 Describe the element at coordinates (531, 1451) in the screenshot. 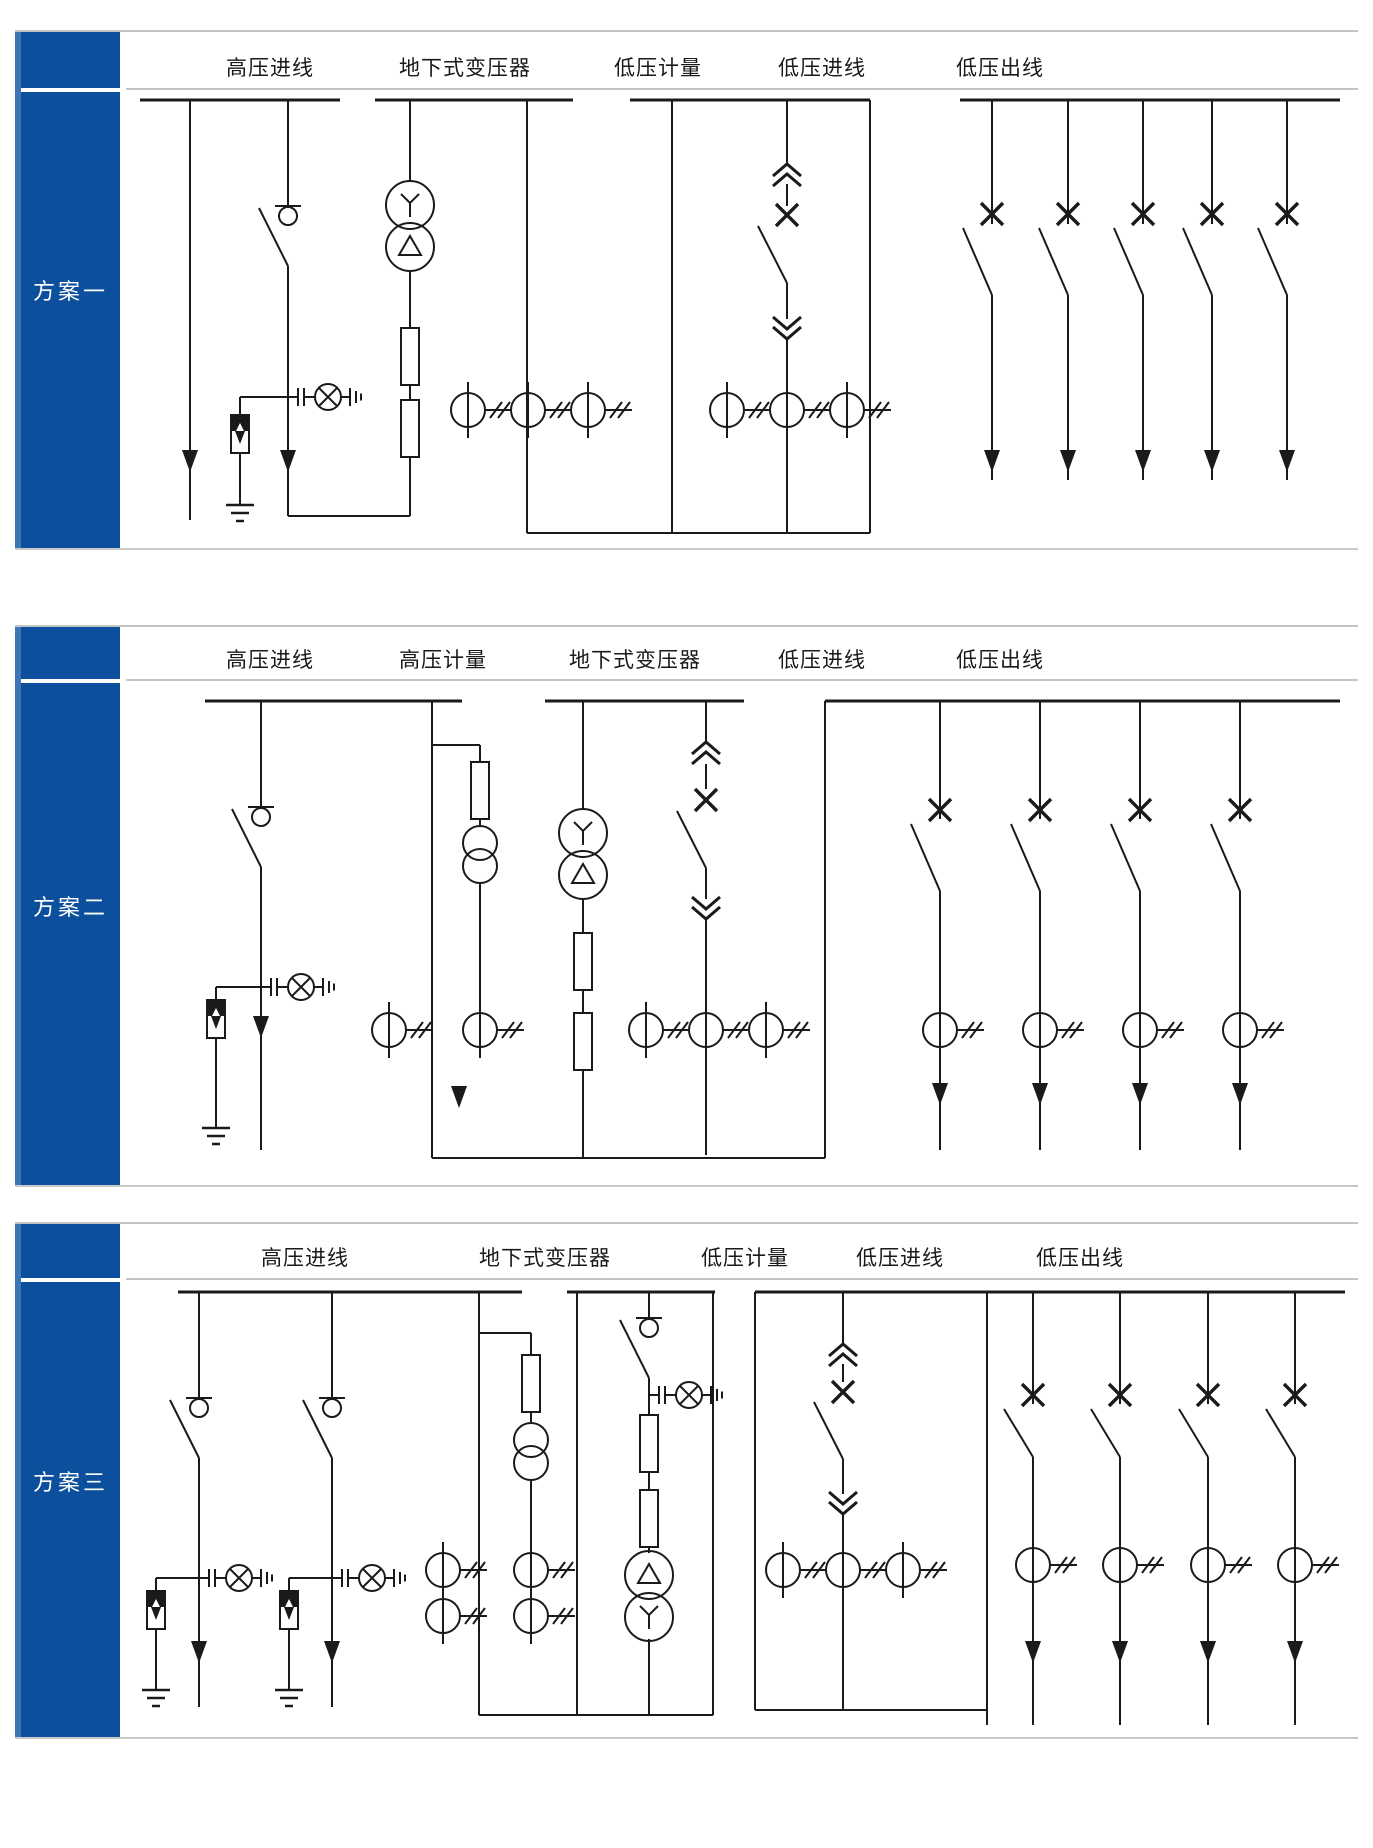

I see `voltage-transformer-icon` at that location.